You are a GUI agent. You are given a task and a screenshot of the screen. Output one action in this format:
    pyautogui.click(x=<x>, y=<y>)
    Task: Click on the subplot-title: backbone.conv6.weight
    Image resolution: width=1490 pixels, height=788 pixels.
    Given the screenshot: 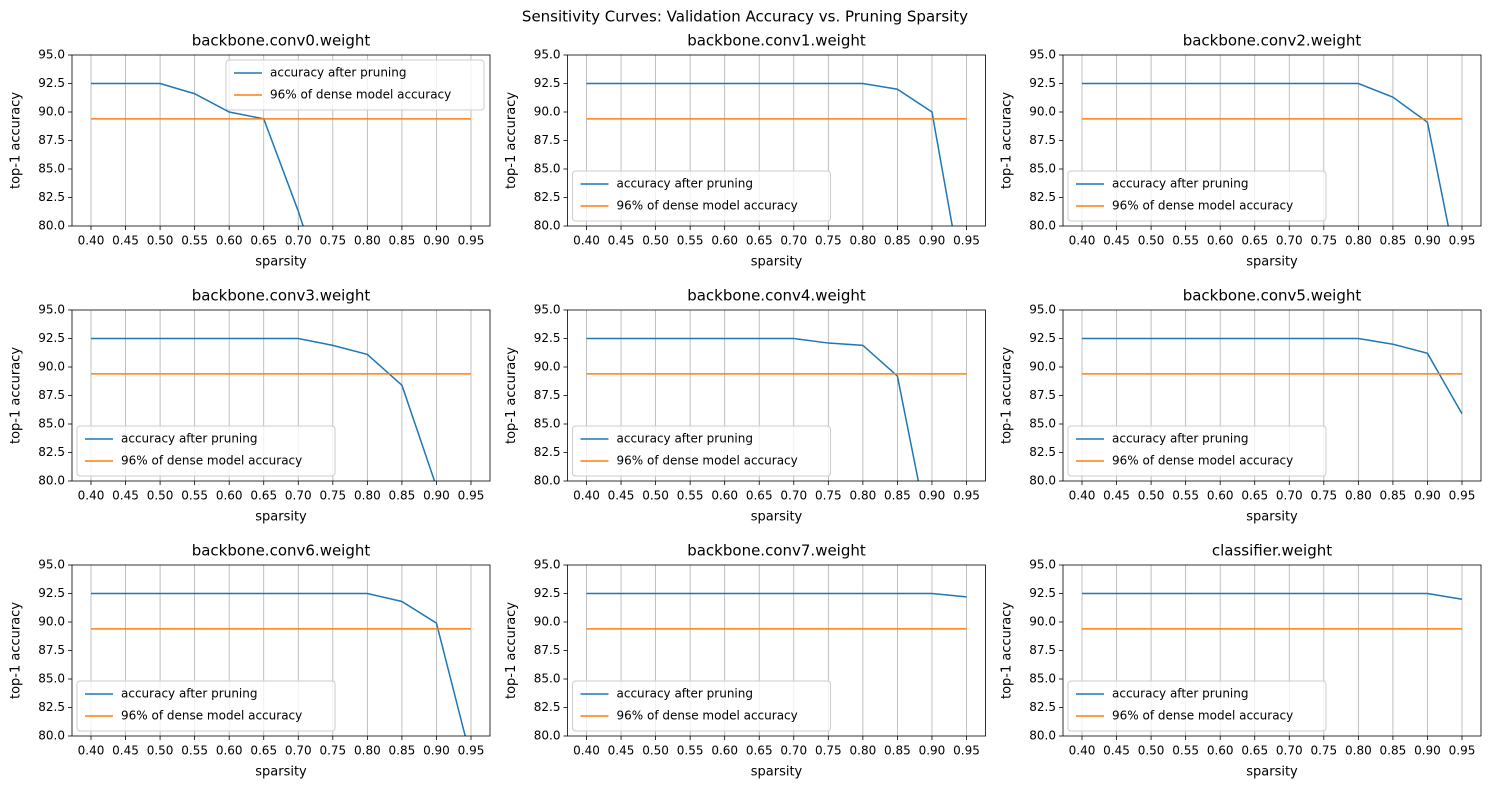 What is the action you would take?
    pyautogui.click(x=281, y=551)
    